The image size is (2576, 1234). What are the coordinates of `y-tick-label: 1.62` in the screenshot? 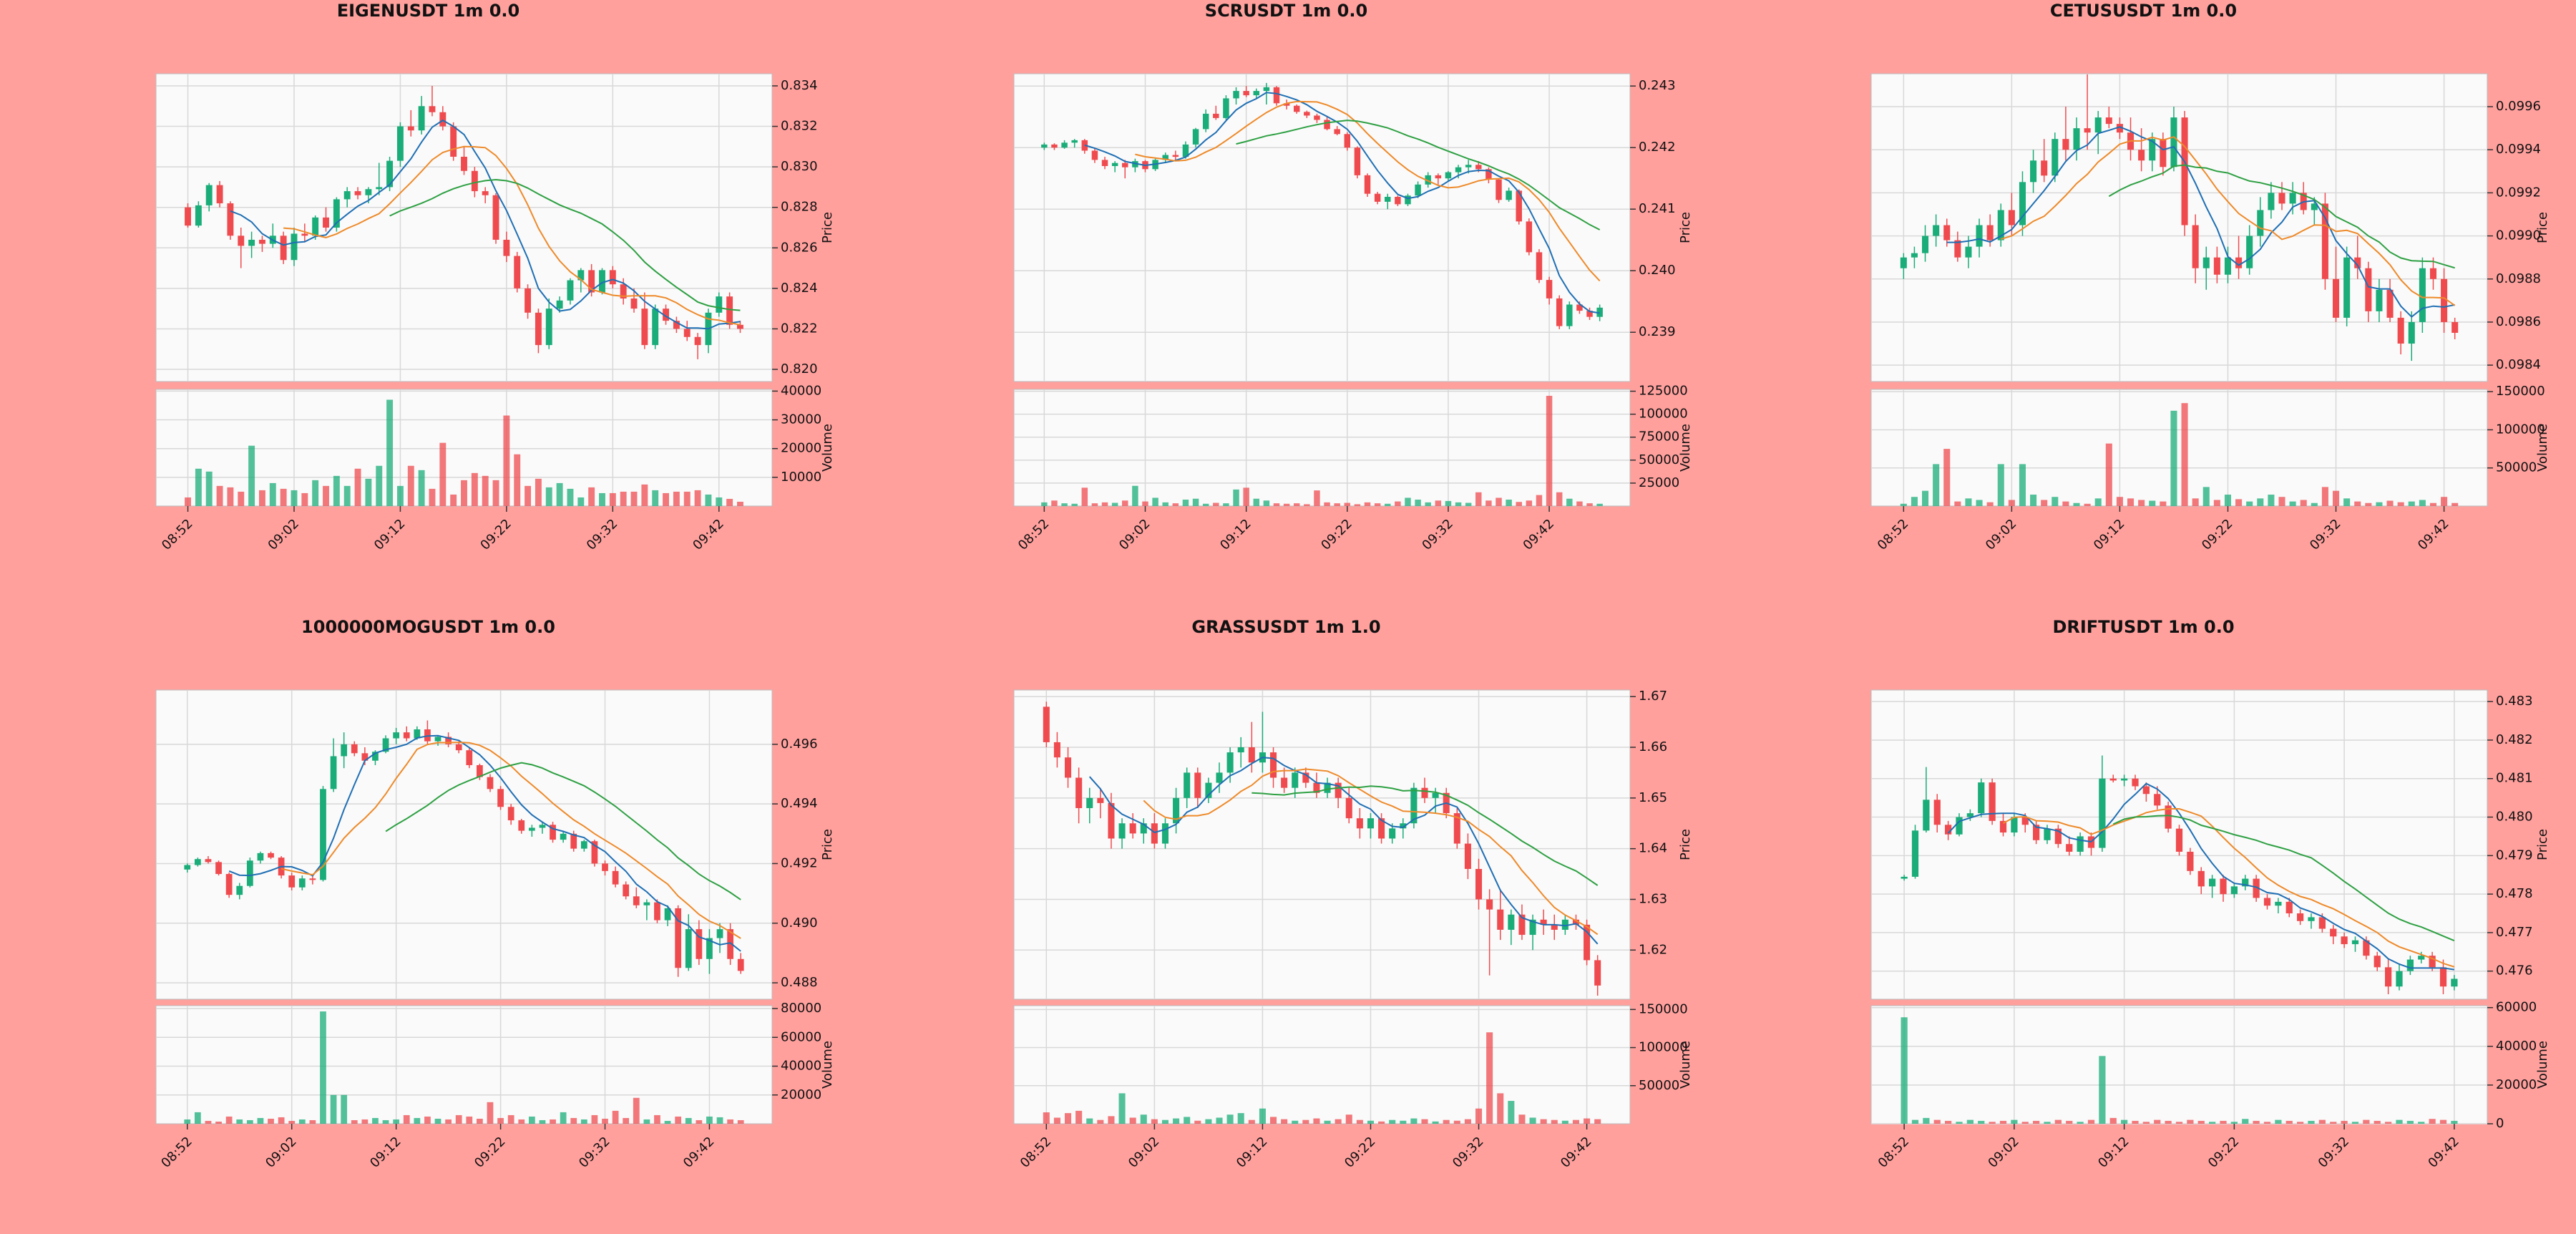 It's located at (1653, 950).